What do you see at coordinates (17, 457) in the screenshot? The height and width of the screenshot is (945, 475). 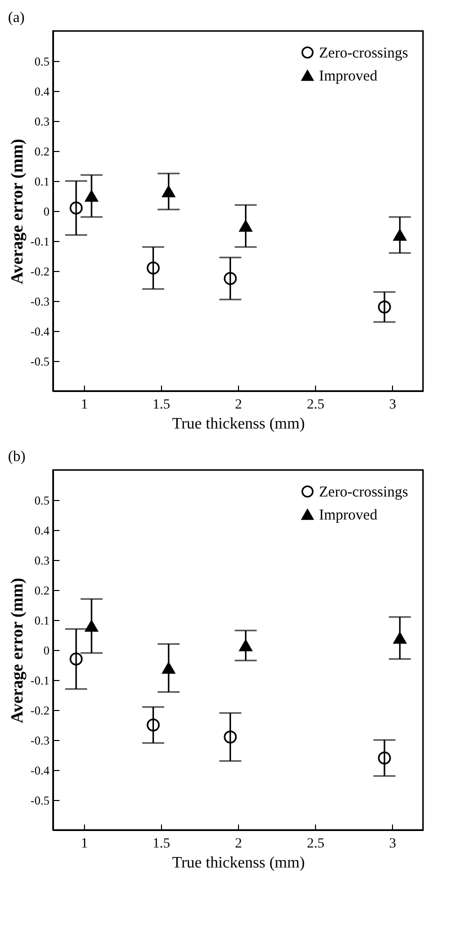 I see `chart-title: (b)` at bounding box center [17, 457].